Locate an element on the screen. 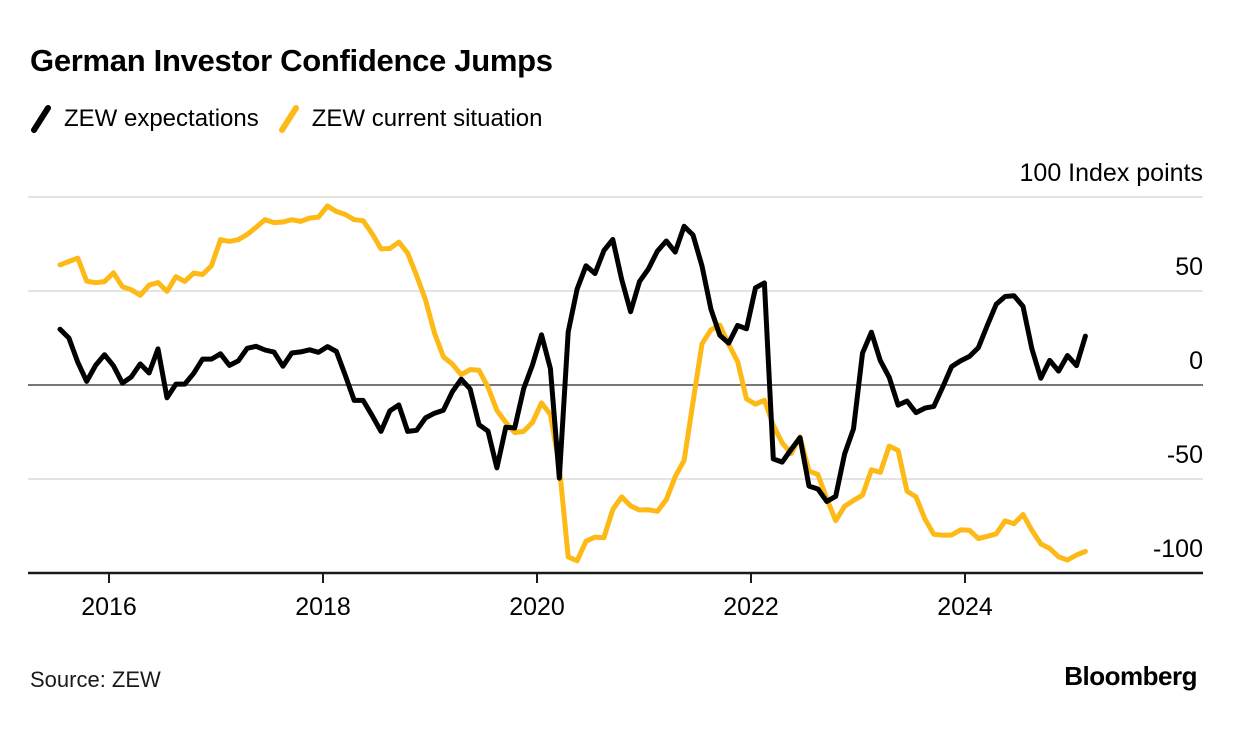 Image resolution: width=1236 pixels, height=738 pixels. x-axis-label-2024: 2024 is located at coordinates (965, 607).